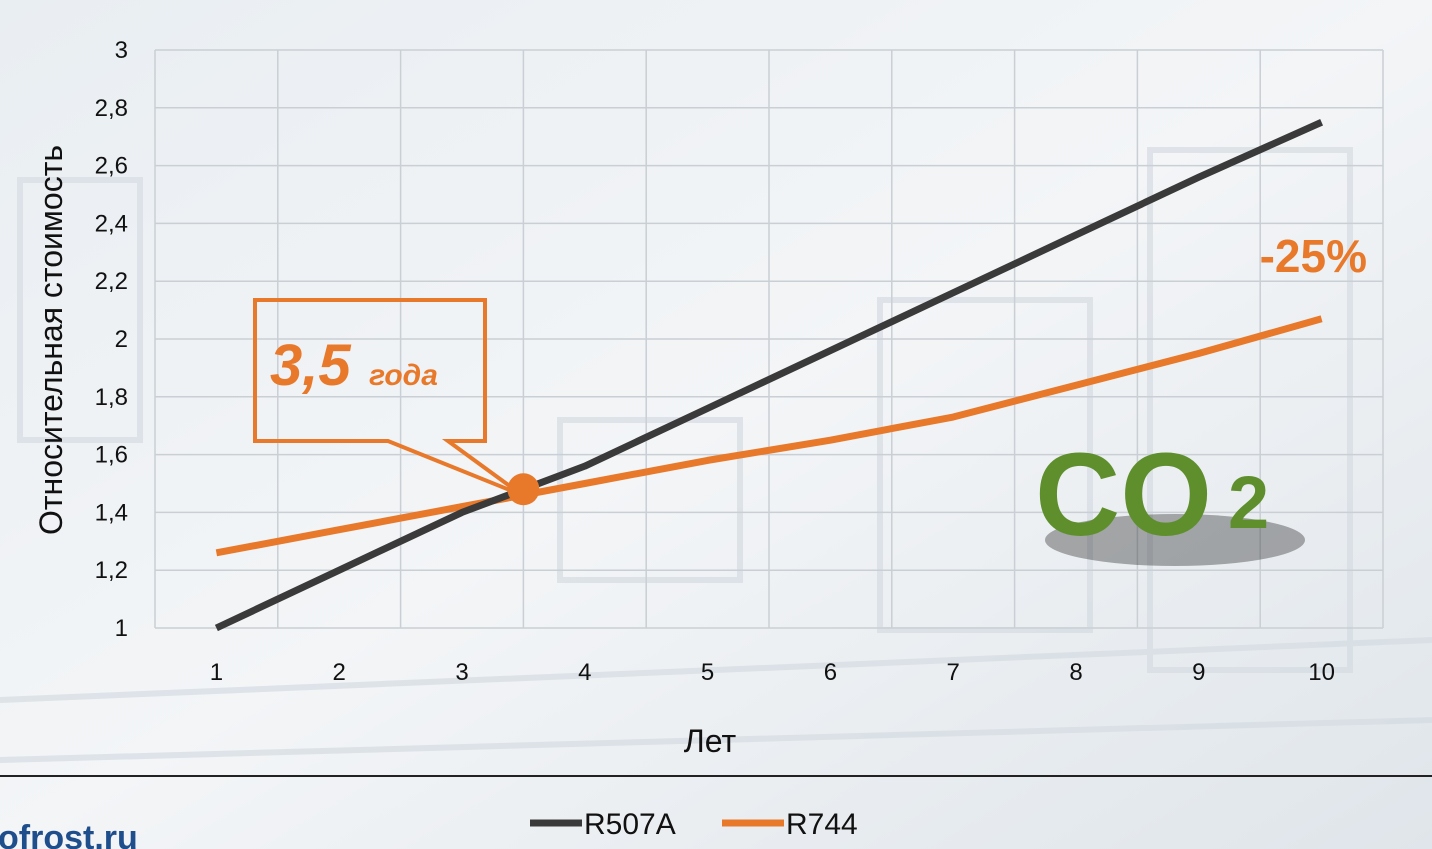 This screenshot has height=849, width=1432. What do you see at coordinates (694, 824) in the screenshot?
I see `chart-legend: R507A R744` at bounding box center [694, 824].